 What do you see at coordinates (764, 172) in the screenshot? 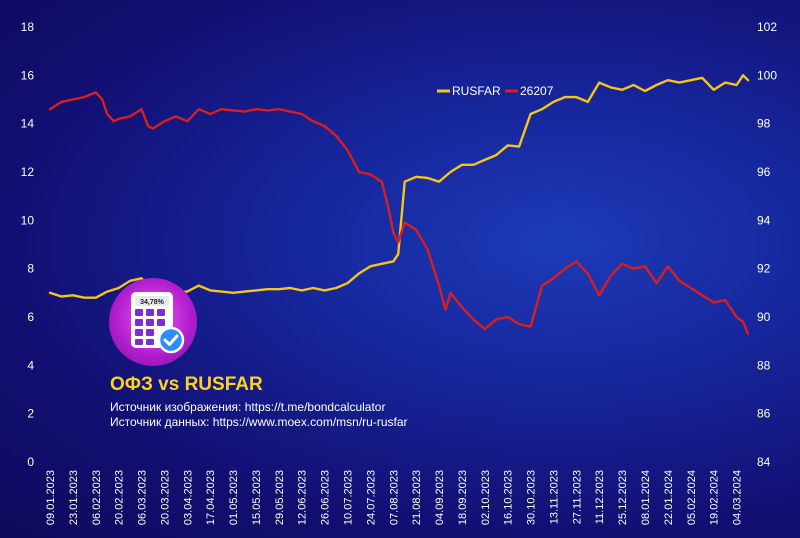
I see `right-tick-label: 96` at bounding box center [764, 172].